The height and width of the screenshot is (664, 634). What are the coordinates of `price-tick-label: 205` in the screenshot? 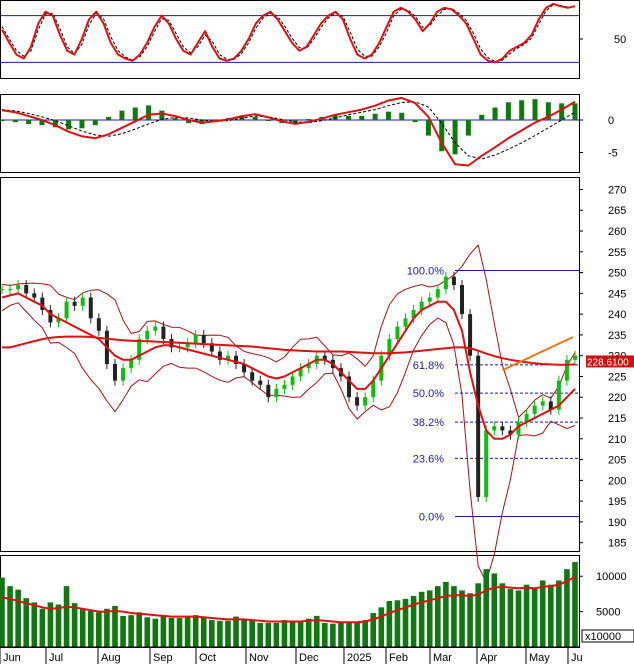 It's located at (617, 461).